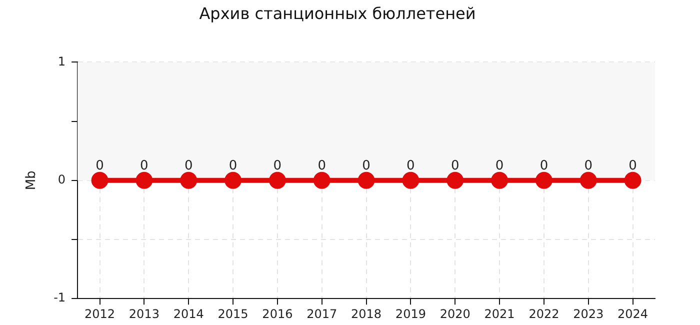 The image size is (700, 325). I want to click on x-tick-label: 2024, so click(633, 313).